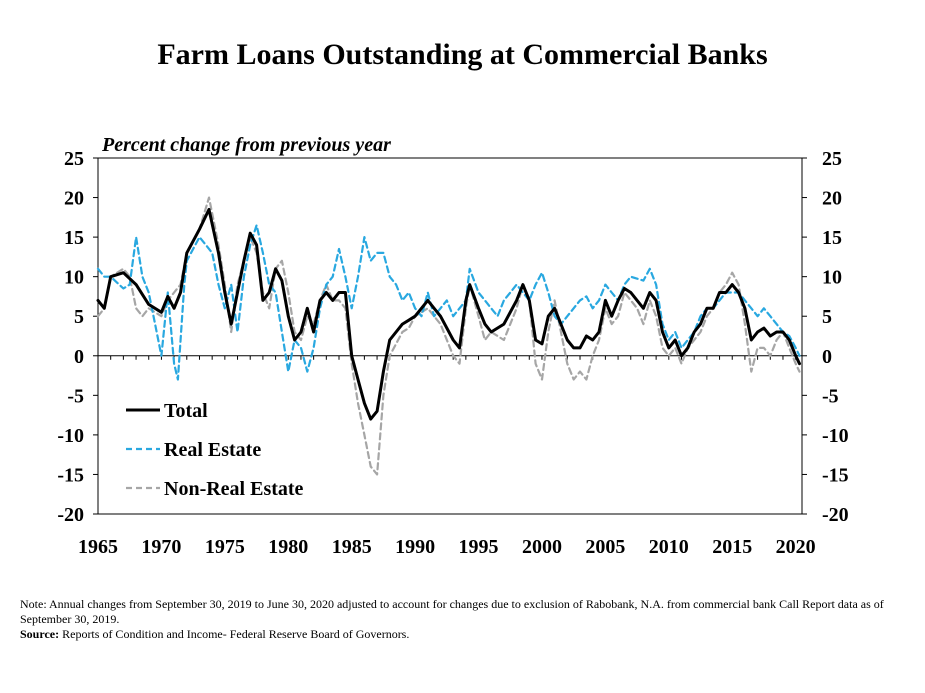 The height and width of the screenshot is (693, 925). Describe the element at coordinates (835, 436) in the screenshot. I see `y-tick-label-right: -10` at that location.